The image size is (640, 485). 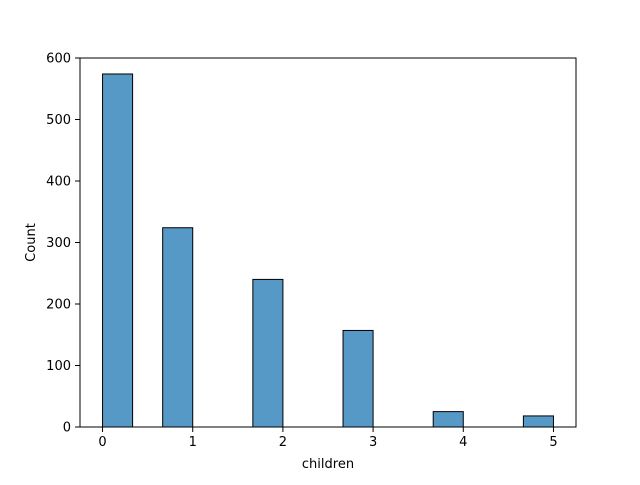 I want to click on x-axis-label: children, so click(x=328, y=464).